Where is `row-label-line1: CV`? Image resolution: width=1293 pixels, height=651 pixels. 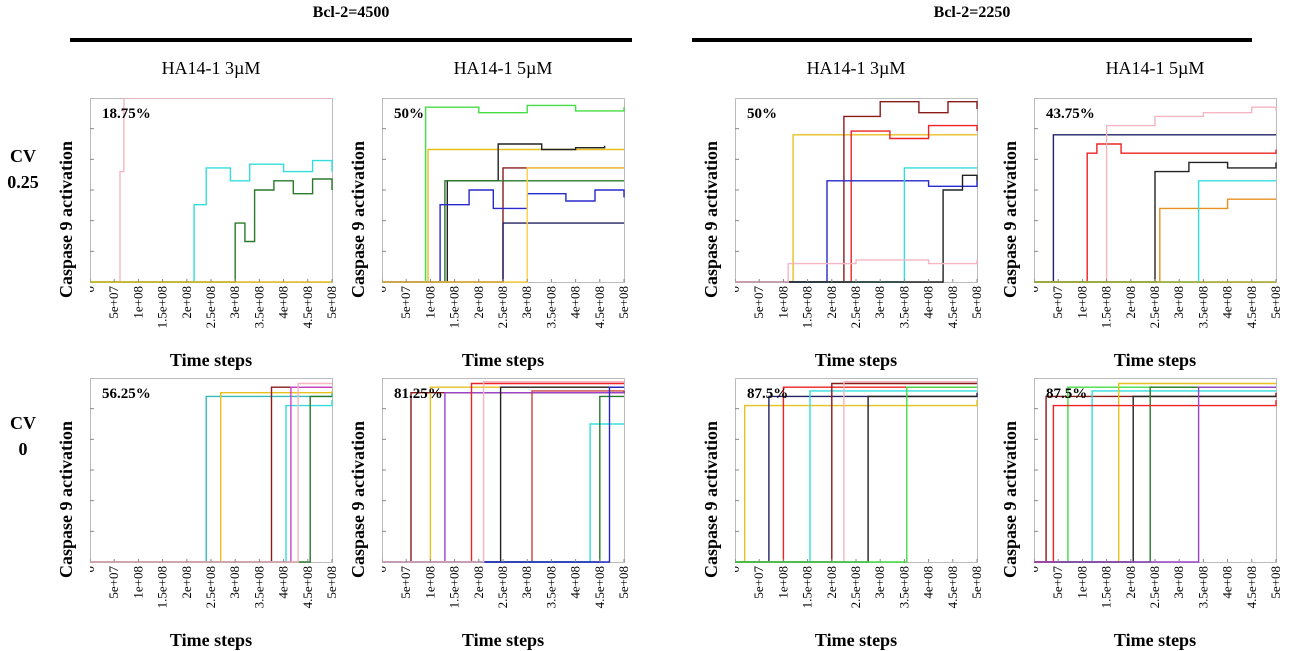 row-label-line1: CV is located at coordinates (23, 423).